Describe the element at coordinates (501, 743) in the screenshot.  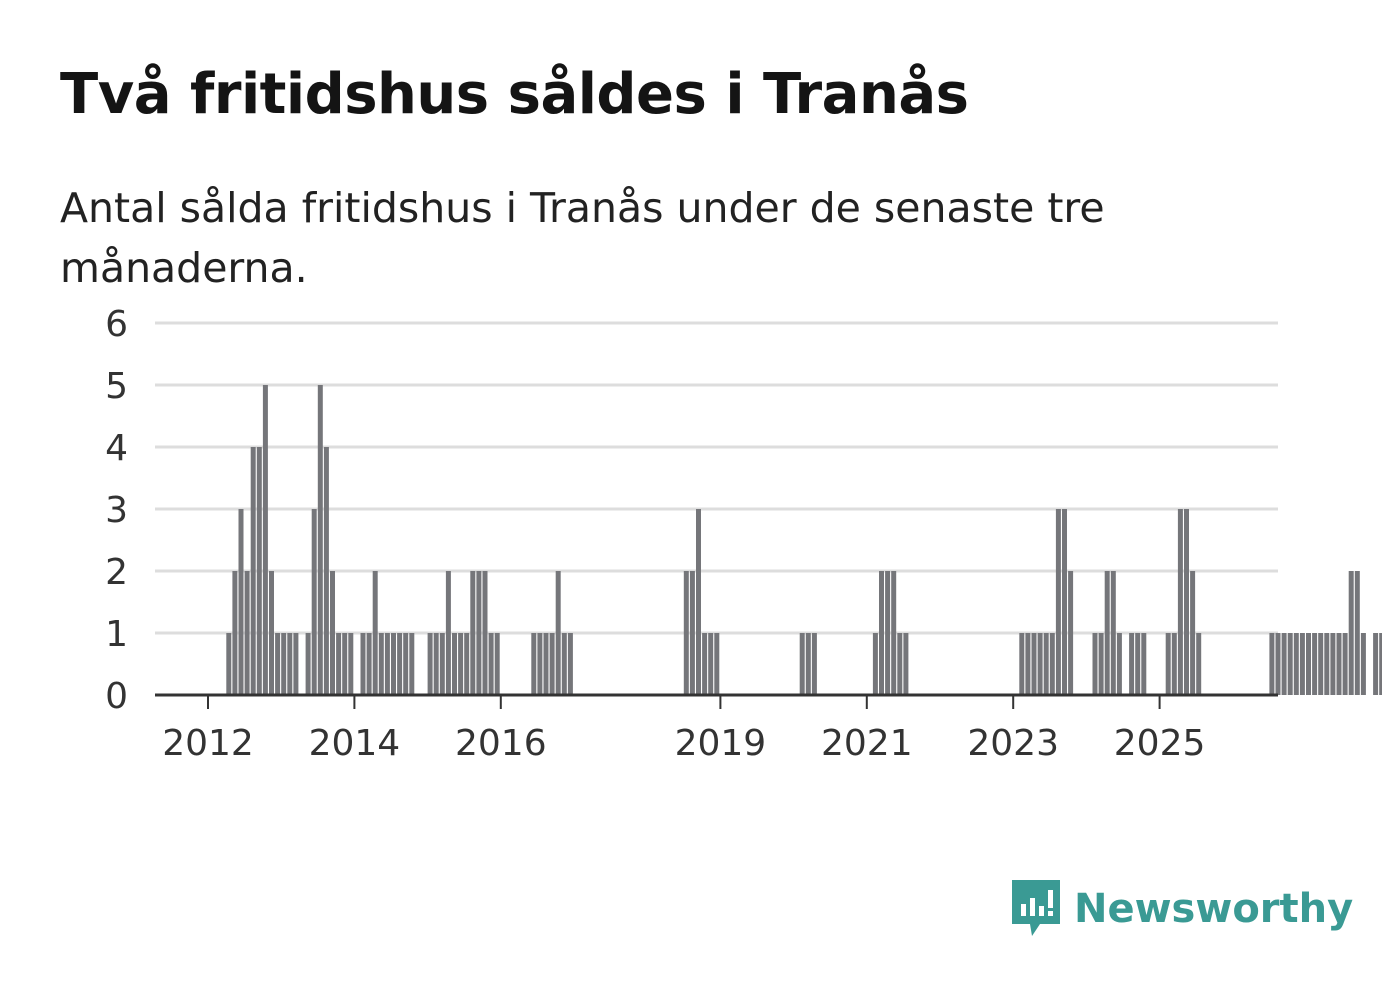
I see `x-tick-label: 2016` at that location.